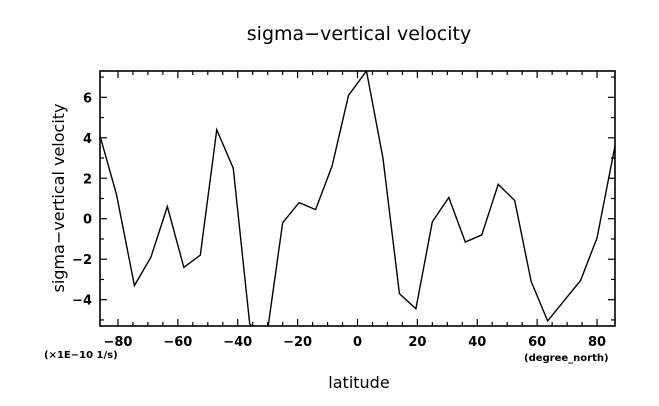 The height and width of the screenshot is (406, 659). Describe the element at coordinates (82, 301) in the screenshot. I see `y-tick-label: −4` at that location.